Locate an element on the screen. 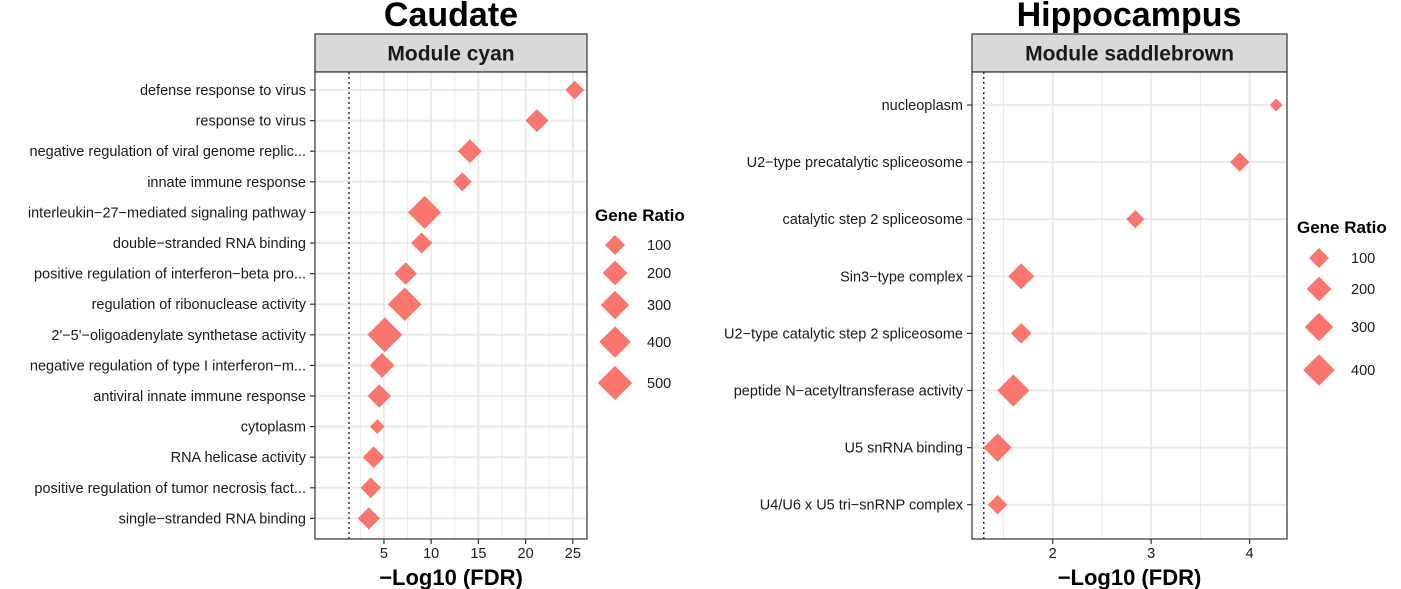 The width and height of the screenshot is (1401, 589). x-tick-label: 2 is located at coordinates (1053, 554).